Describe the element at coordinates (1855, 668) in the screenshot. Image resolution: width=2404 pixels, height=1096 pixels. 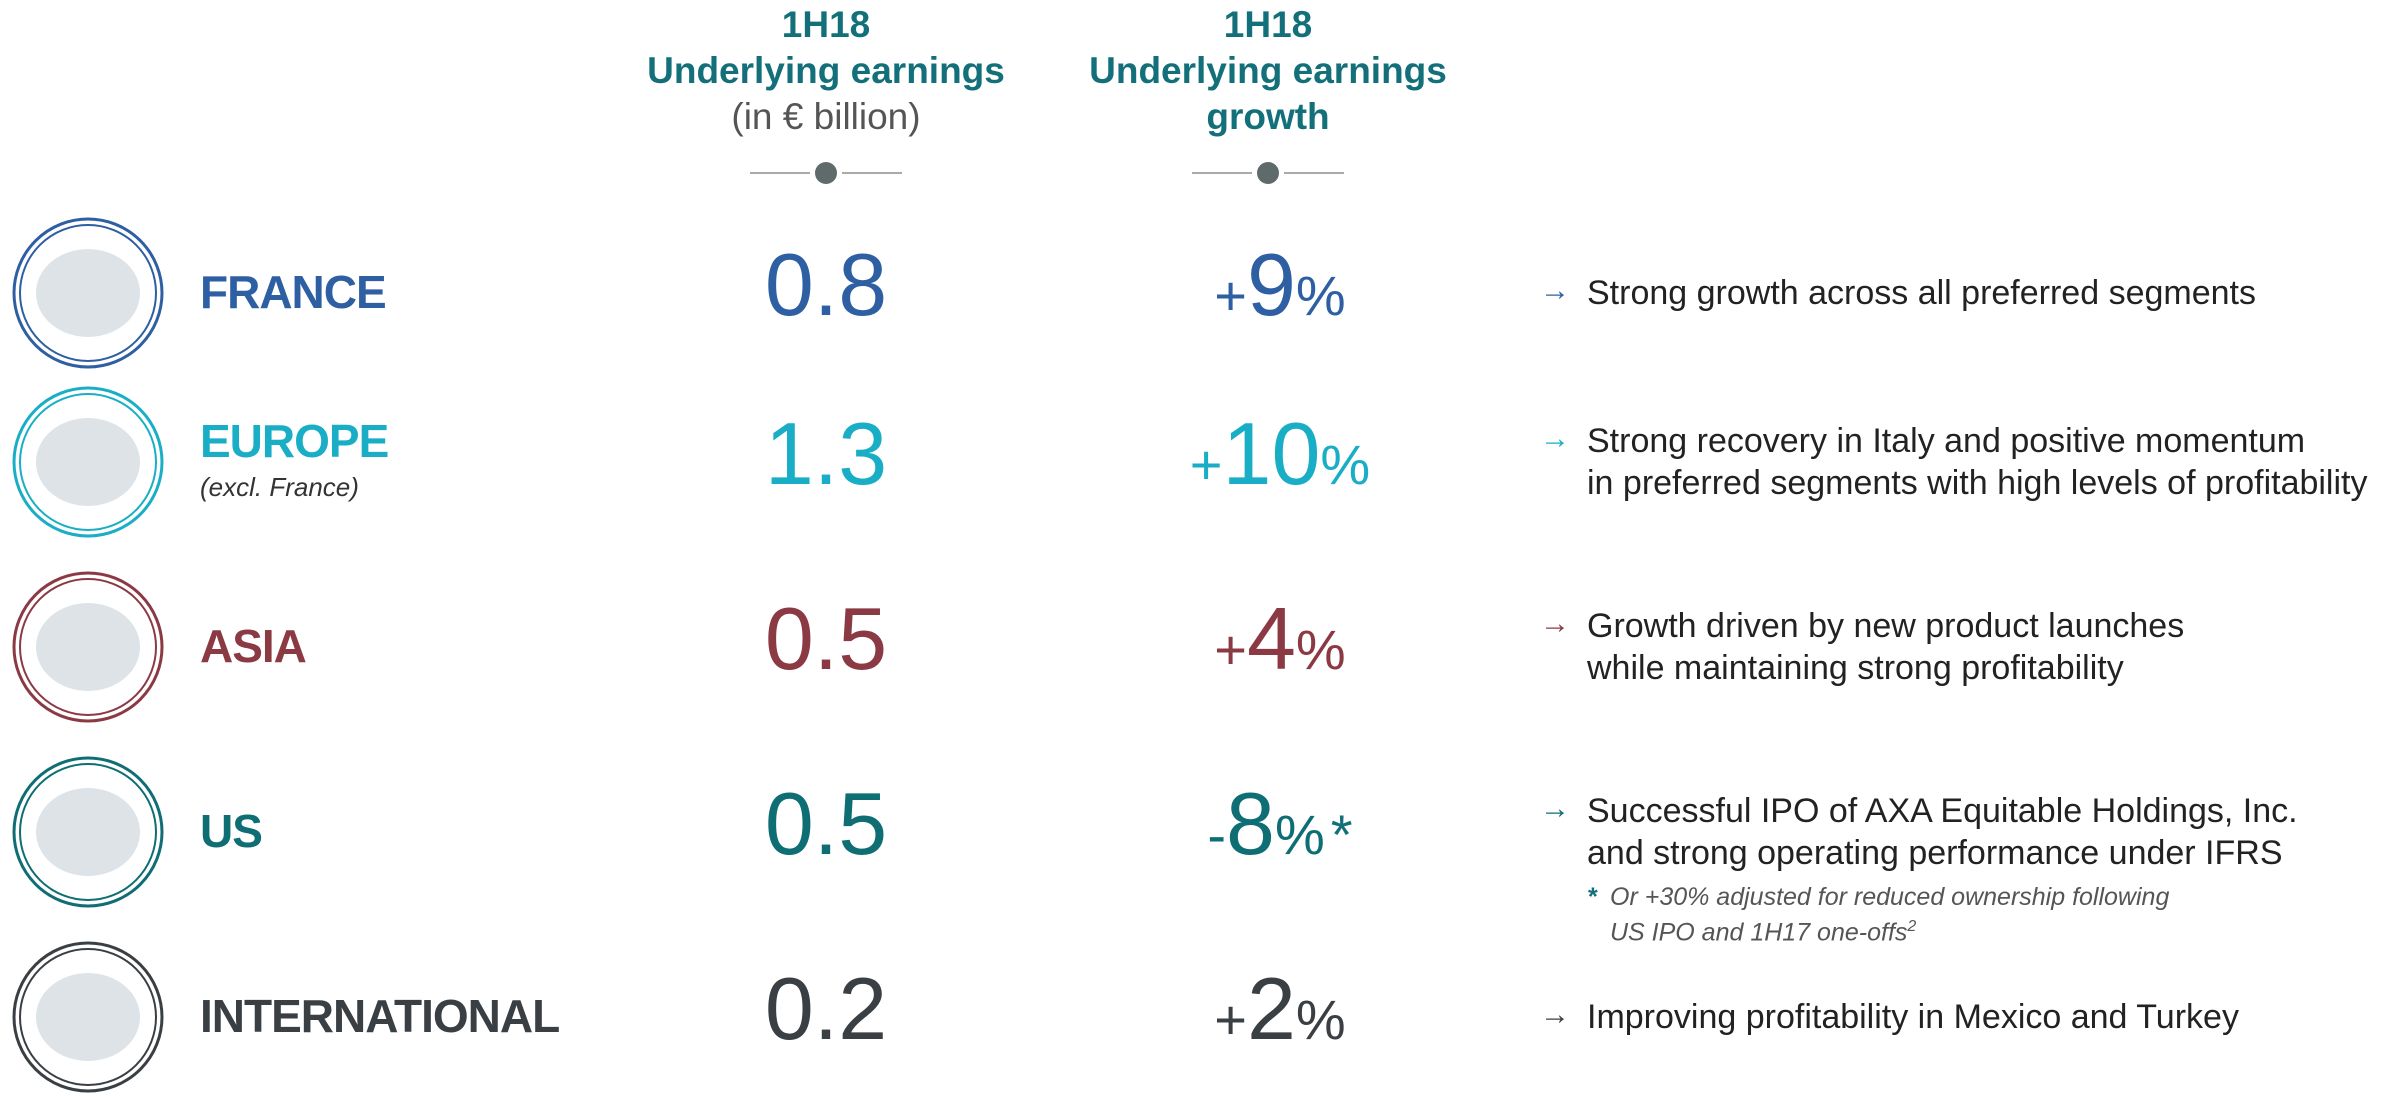
I see `comment-line: while maintaining strong profitability` at that location.